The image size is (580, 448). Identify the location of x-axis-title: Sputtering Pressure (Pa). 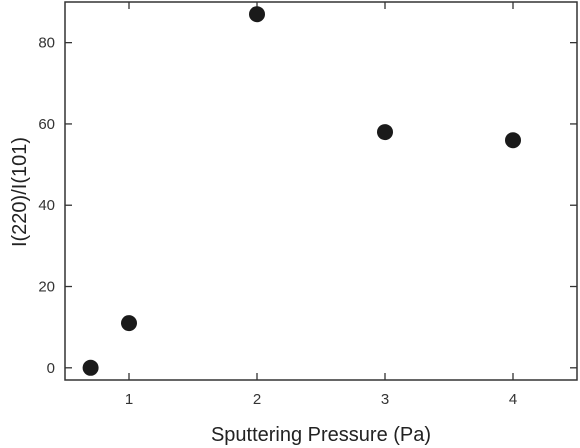
(321, 435).